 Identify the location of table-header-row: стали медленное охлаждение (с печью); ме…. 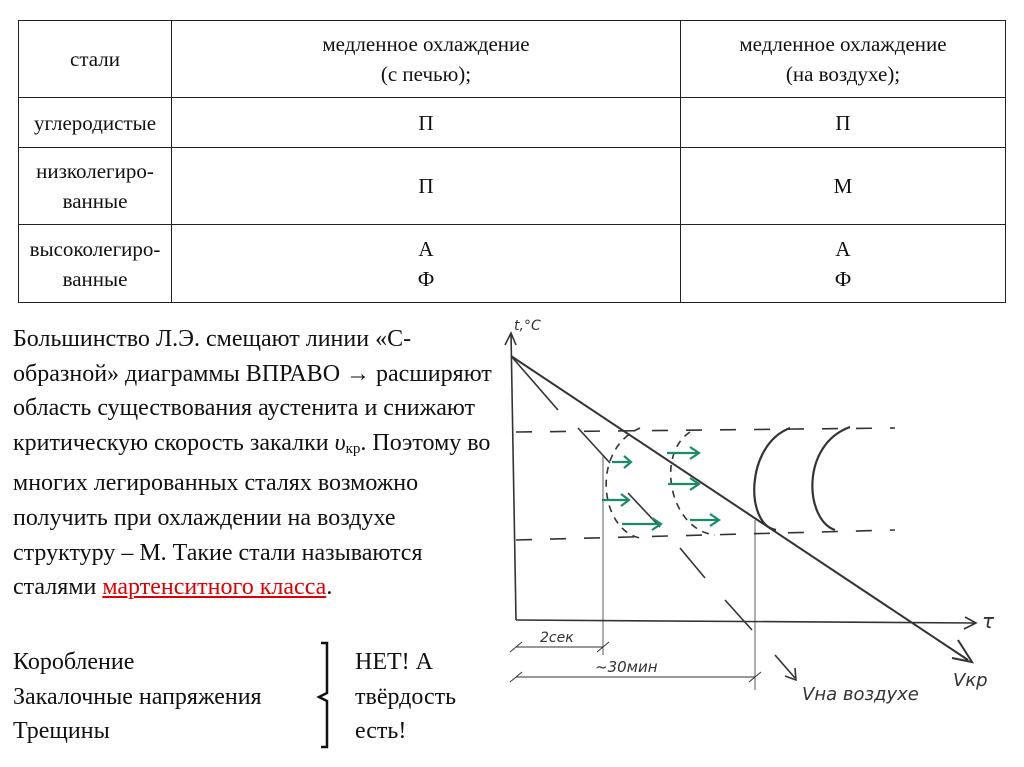
(512, 59).